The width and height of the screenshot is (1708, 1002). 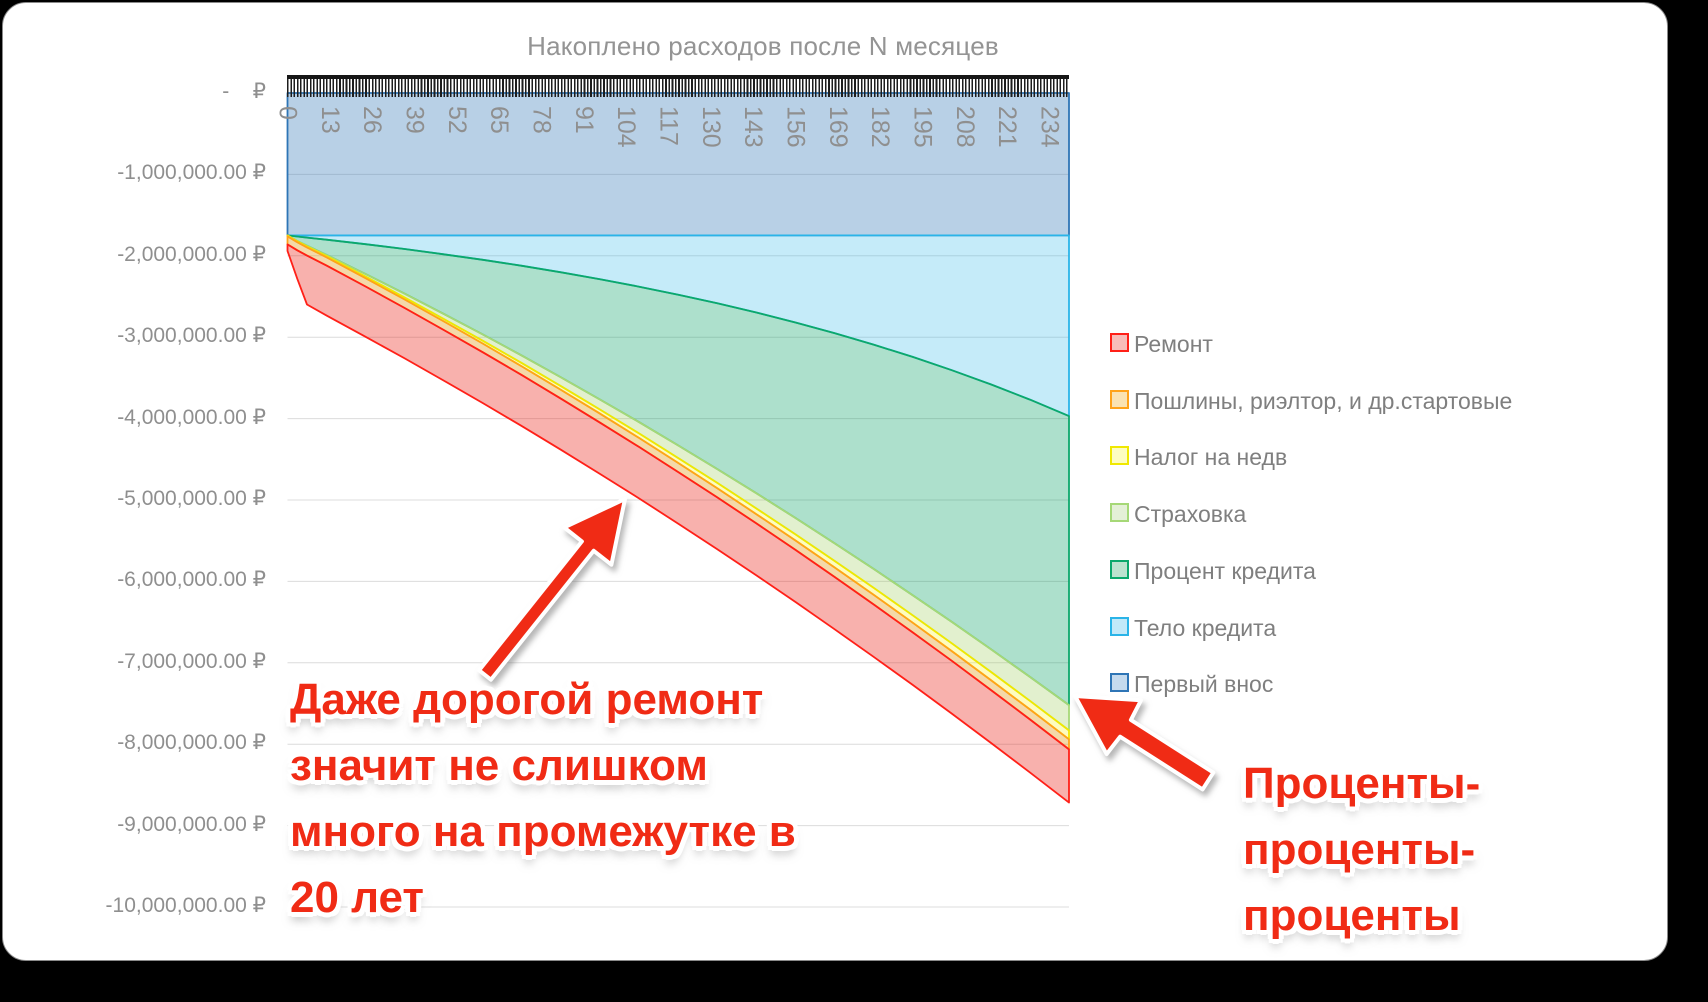 What do you see at coordinates (1362, 783) in the screenshot?
I see `annotation-line: Проценты-` at bounding box center [1362, 783].